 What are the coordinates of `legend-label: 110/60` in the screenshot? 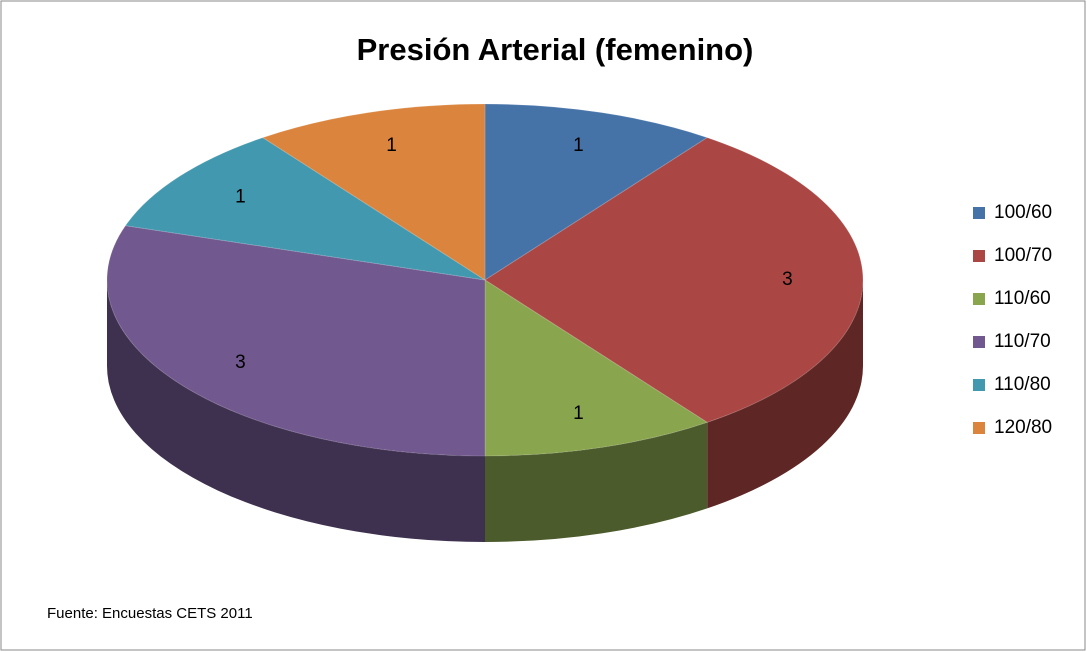 It's located at (1022, 298).